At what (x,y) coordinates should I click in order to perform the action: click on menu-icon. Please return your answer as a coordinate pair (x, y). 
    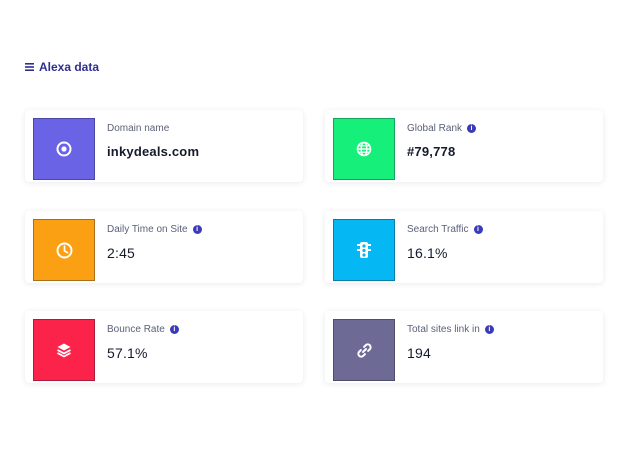
    Looking at the image, I should click on (29, 67).